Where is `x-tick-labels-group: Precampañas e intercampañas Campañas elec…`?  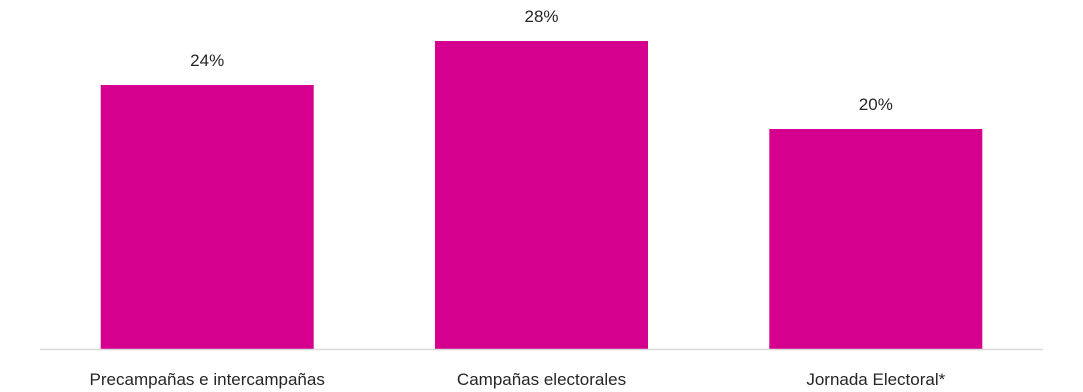 x-tick-labels-group: Precampañas e intercampañas Campañas elec… is located at coordinates (518, 379).